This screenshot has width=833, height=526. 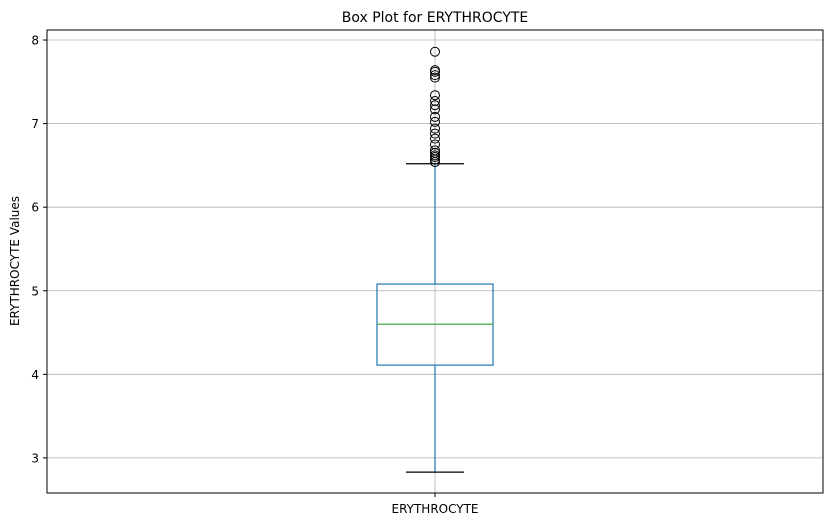 What do you see at coordinates (35, 458) in the screenshot?
I see `y-tick-label: 3` at bounding box center [35, 458].